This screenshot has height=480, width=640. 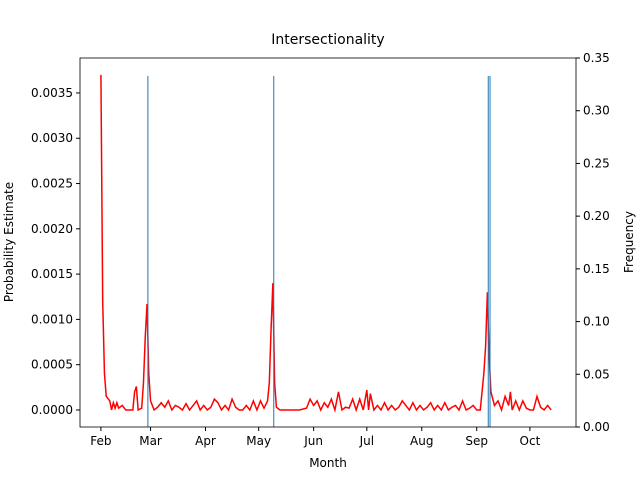 What do you see at coordinates (52, 229) in the screenshot?
I see `y-tick-label: 0.0020` at bounding box center [52, 229].